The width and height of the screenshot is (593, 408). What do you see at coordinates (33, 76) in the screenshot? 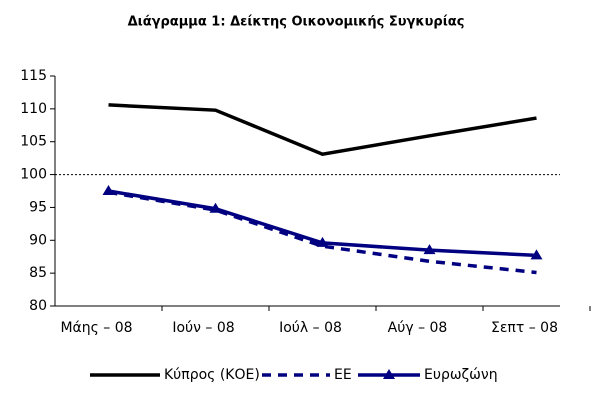
I see `y-tick-label: 115` at bounding box center [33, 76].